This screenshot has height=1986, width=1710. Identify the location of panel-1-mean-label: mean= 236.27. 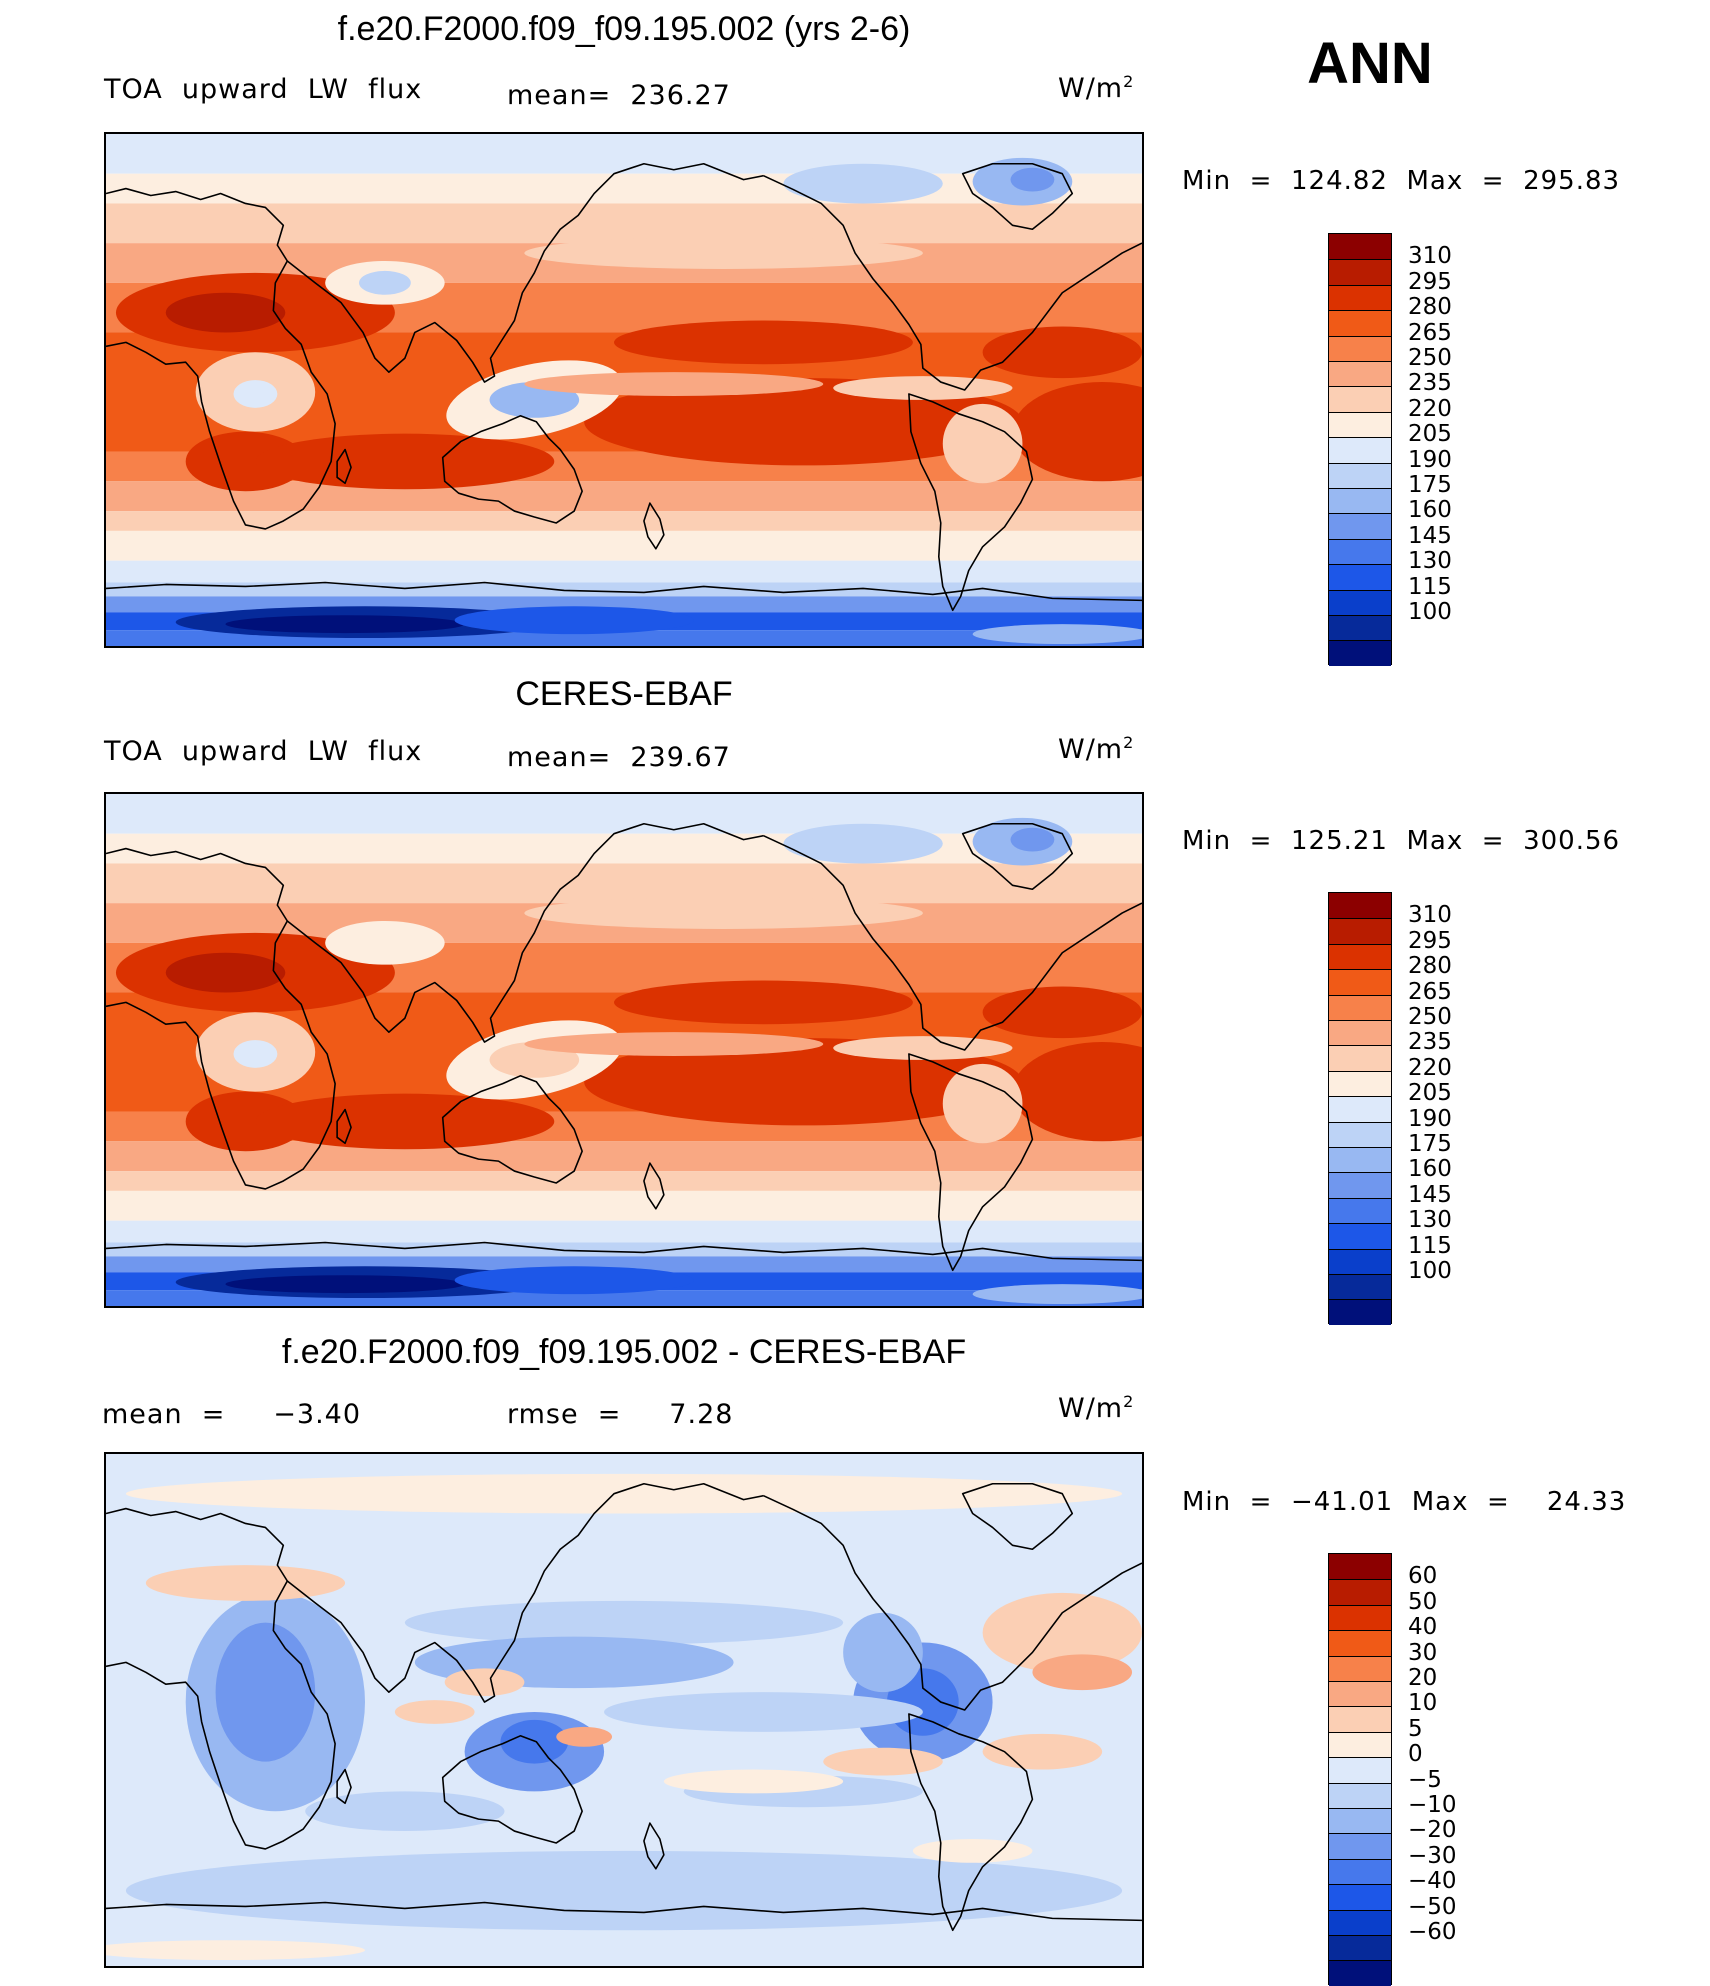
(619, 95).